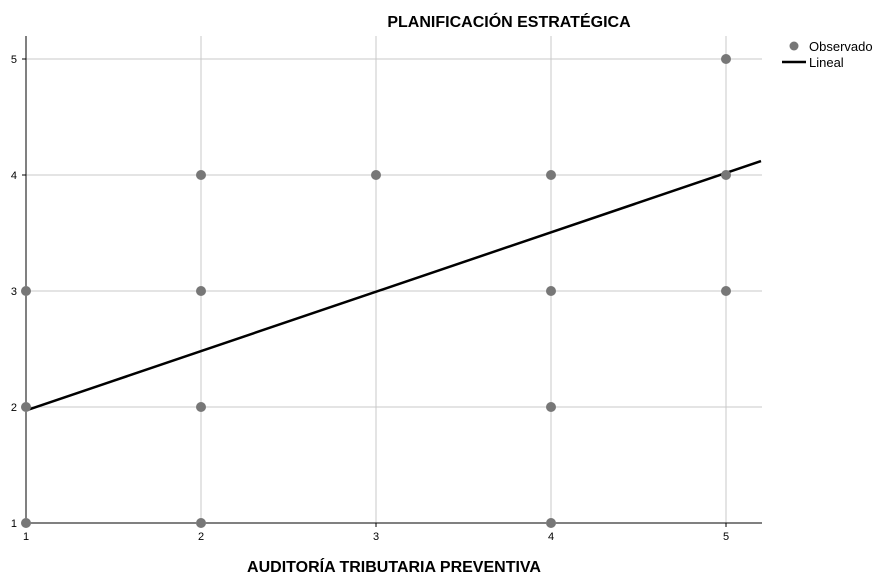 The height and width of the screenshot is (586, 889). Describe the element at coordinates (14, 60) in the screenshot. I see `y-tick-label: 5` at that location.